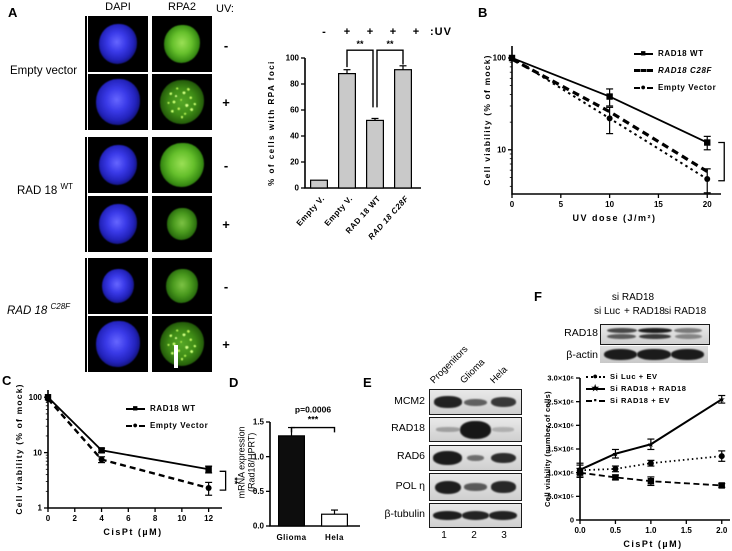  What do you see at coordinates (118, 7) in the screenshot?
I see `column-header-dapi: DAPI` at bounding box center [118, 7].